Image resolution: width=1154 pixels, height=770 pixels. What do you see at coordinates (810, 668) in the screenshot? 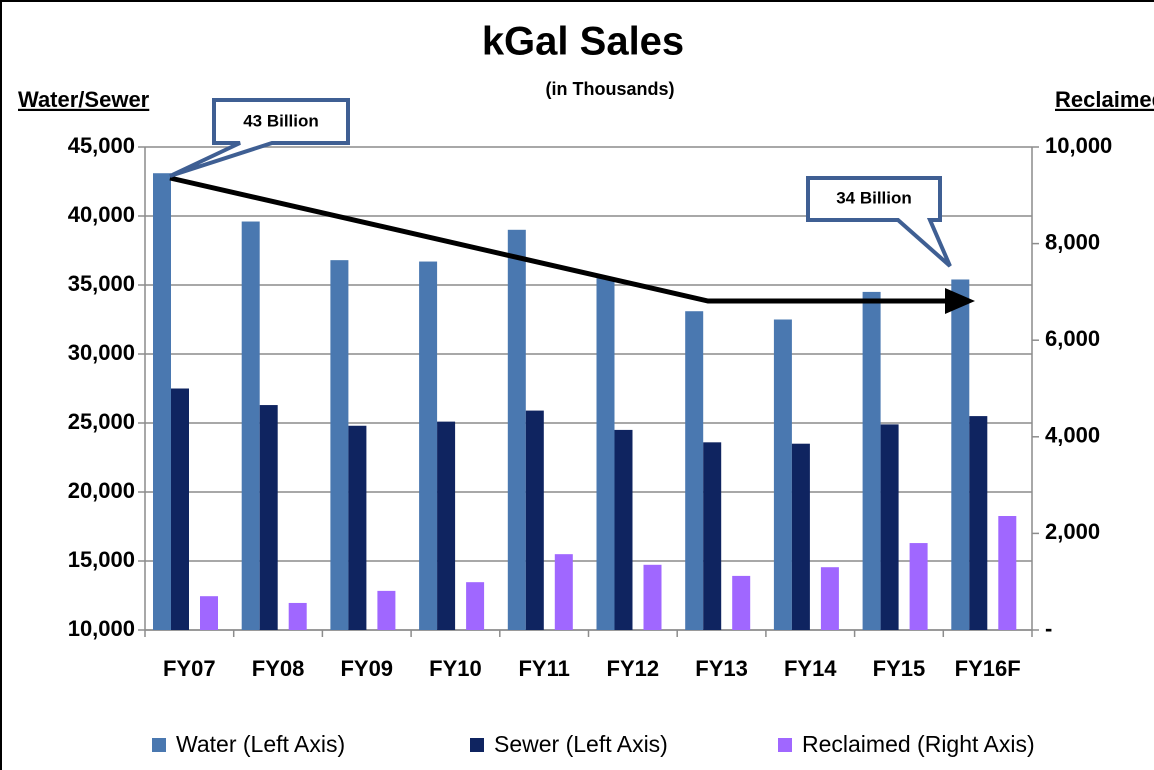
I see `x-tick-label: FY14` at bounding box center [810, 668].